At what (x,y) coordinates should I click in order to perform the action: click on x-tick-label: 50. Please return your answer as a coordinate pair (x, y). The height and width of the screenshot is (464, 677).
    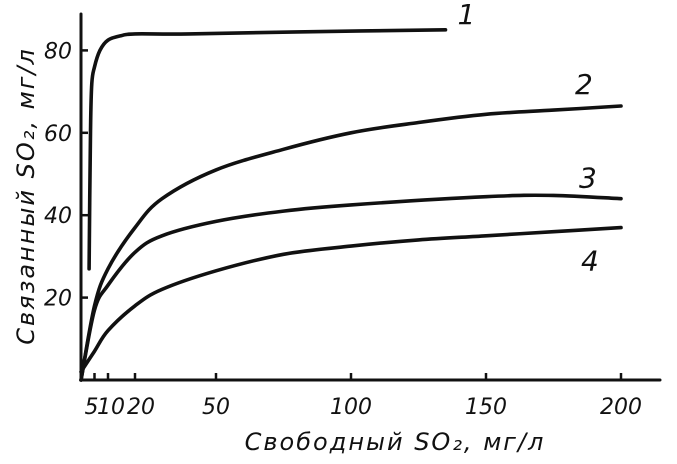
    Looking at the image, I should click on (216, 407).